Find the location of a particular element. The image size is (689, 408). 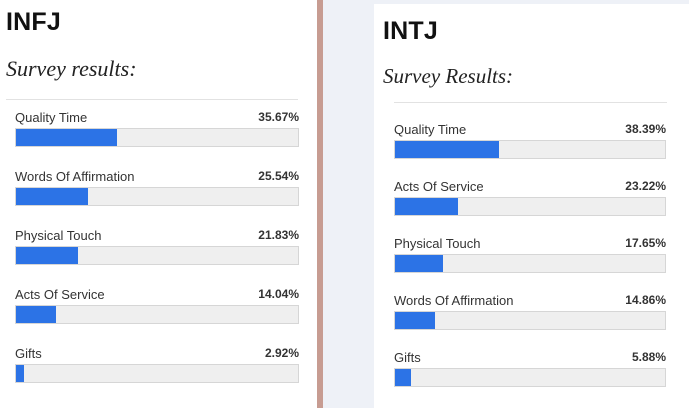

result-item-acts-of-service: Acts Of Service 23.22% is located at coordinates (530, 199).